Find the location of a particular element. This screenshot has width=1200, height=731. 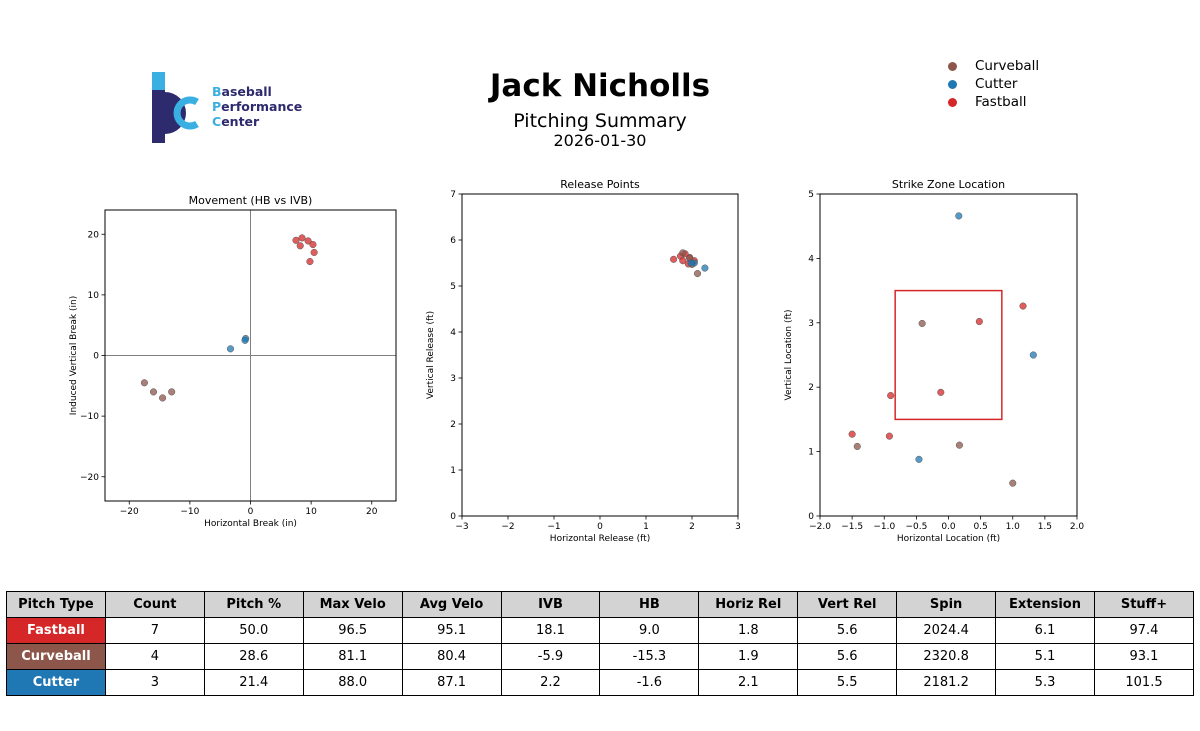

table-cell: 2320.8 is located at coordinates (946, 656).